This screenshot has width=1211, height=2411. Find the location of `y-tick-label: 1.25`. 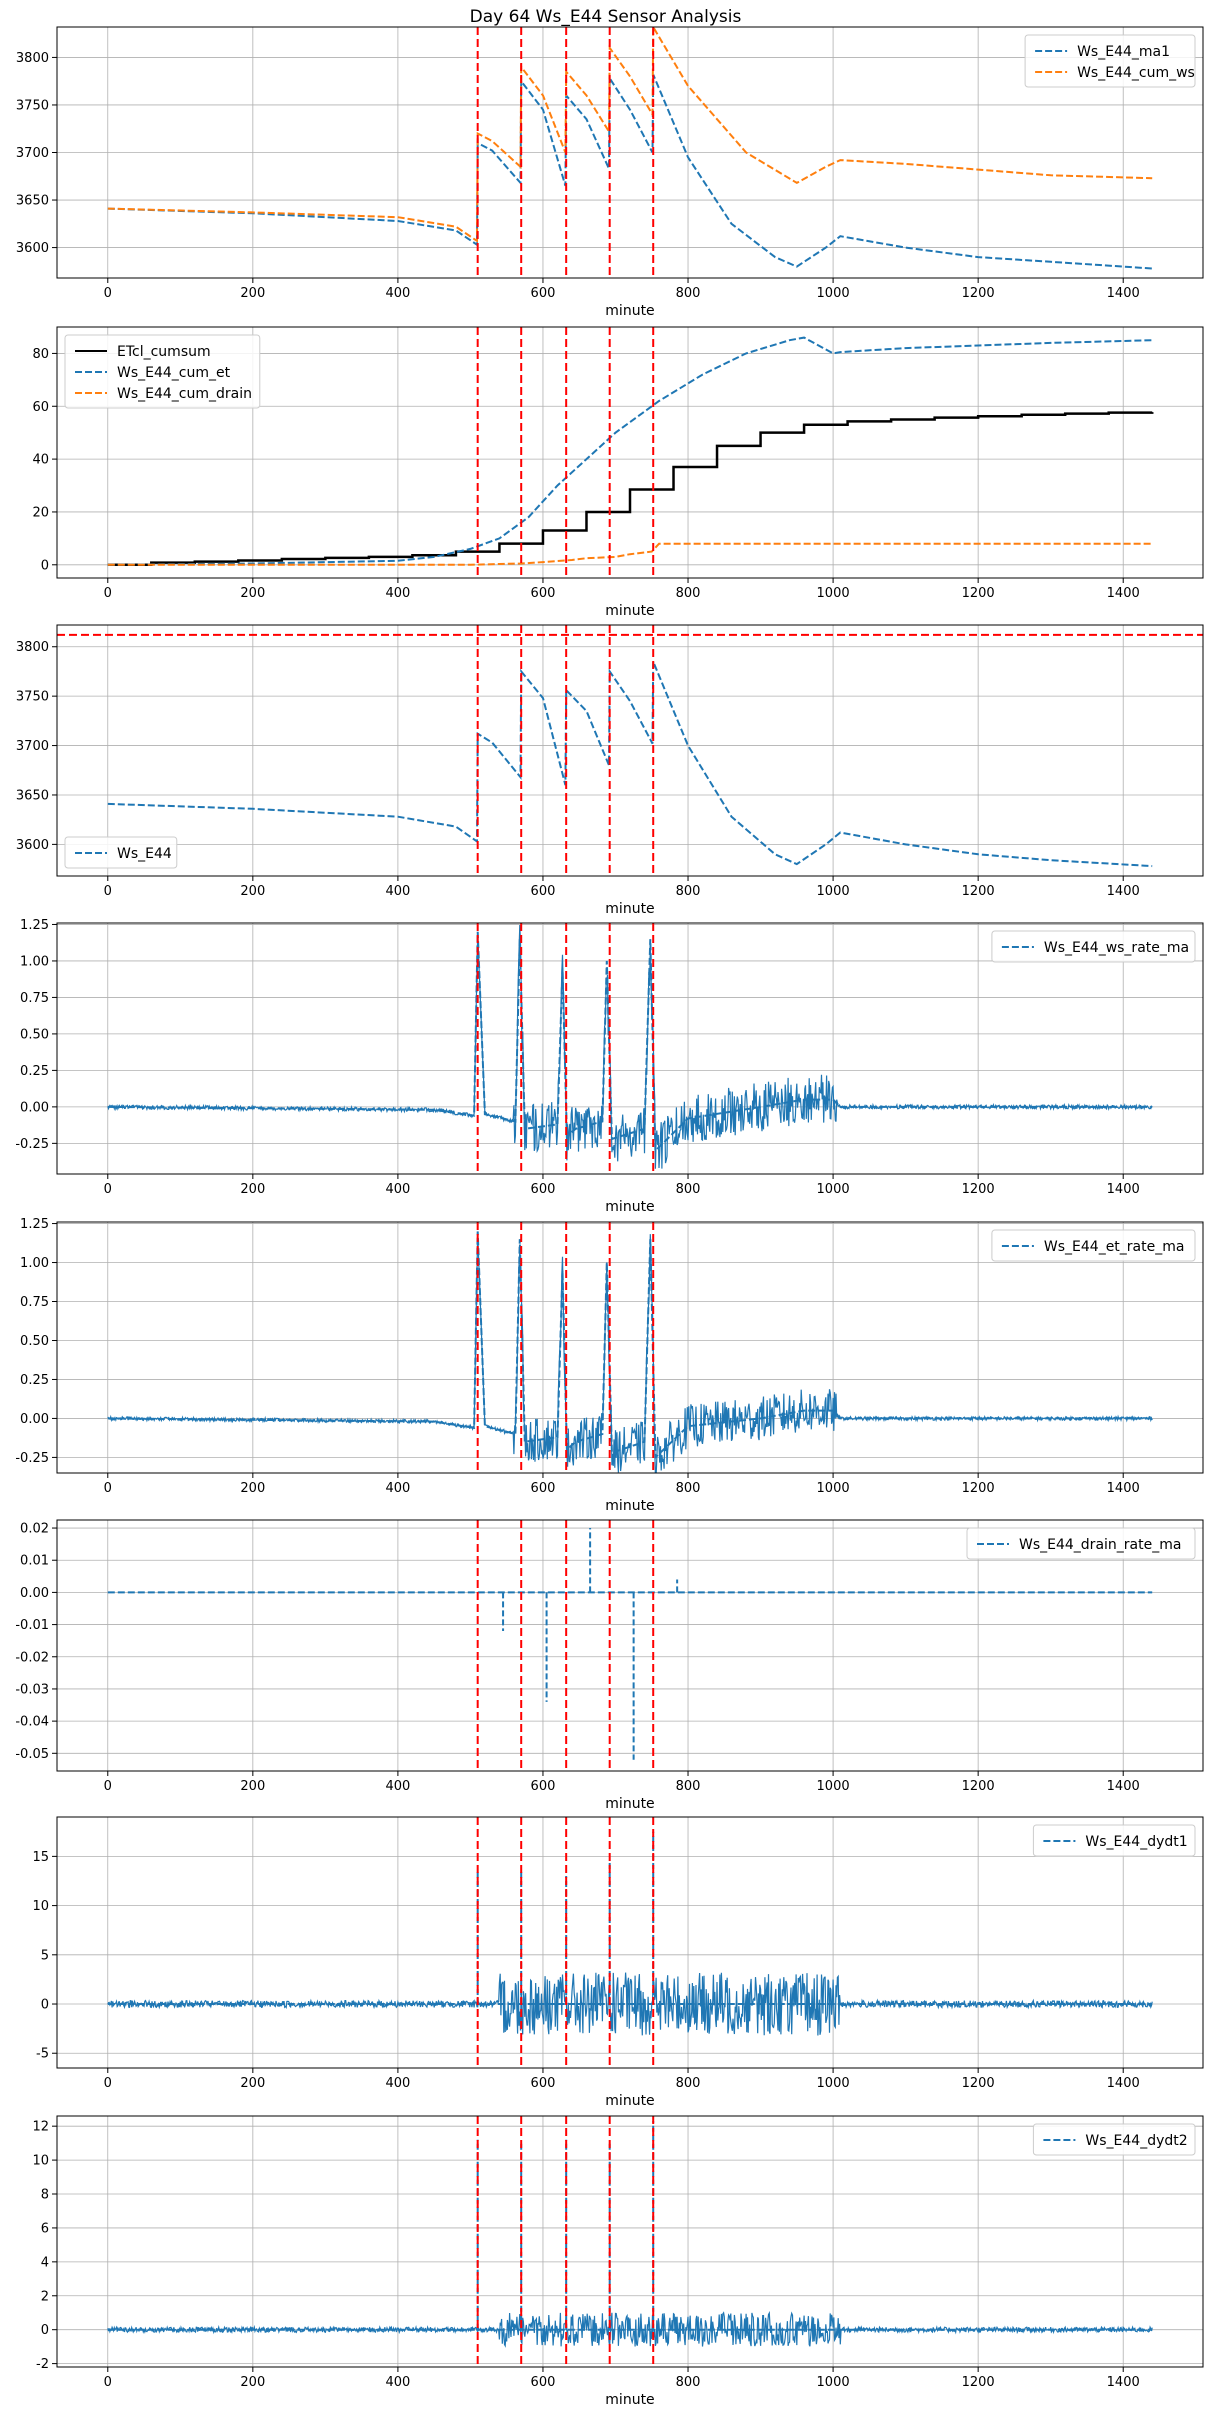

y-tick-label: 1.25 is located at coordinates (34, 925).